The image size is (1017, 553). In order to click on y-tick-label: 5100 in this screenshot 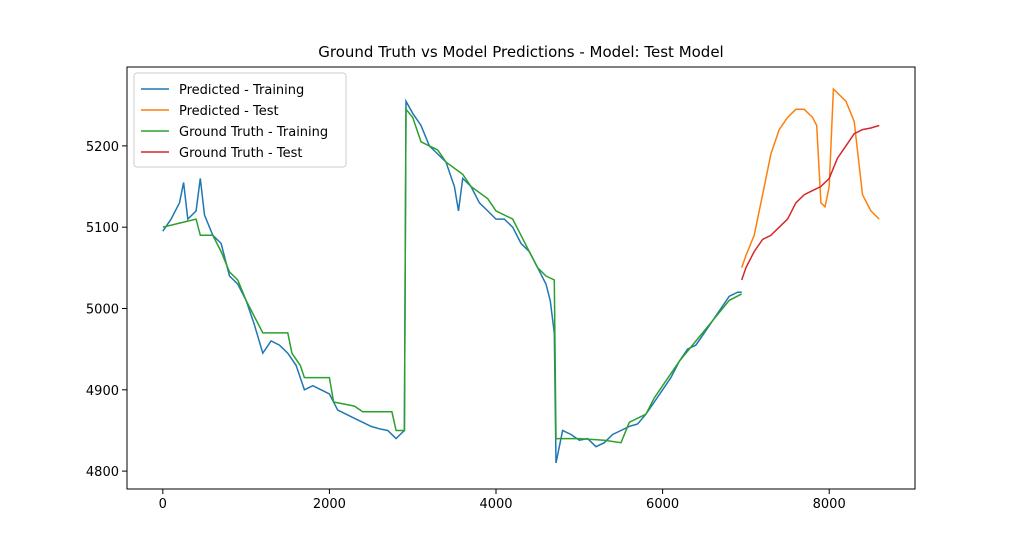, I will do `click(102, 228)`.